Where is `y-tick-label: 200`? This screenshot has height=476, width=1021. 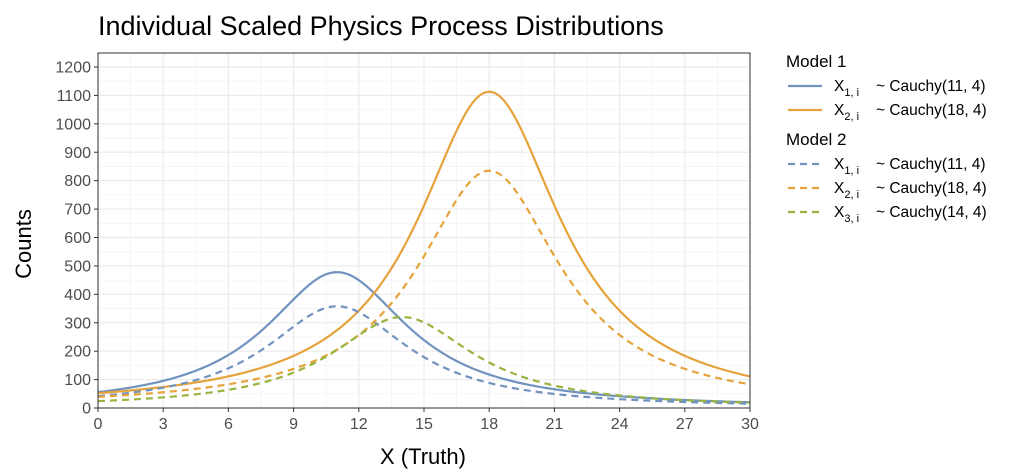
y-tick-label: 200 is located at coordinates (77, 352).